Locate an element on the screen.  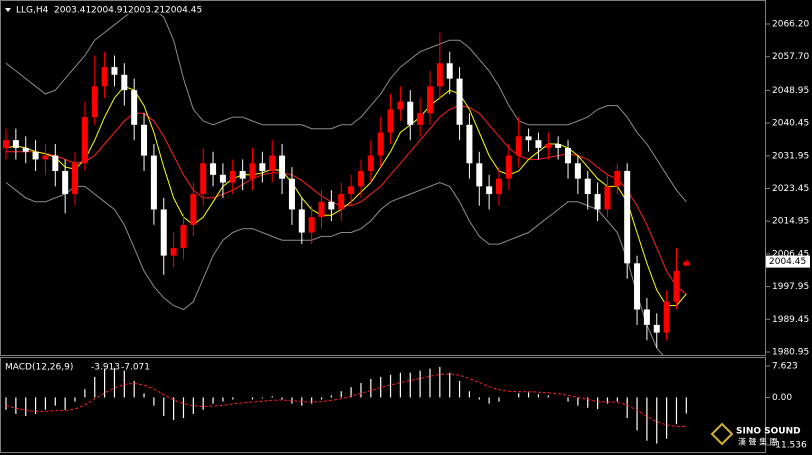
header-high: 2004.91 is located at coordinates (109, 11).